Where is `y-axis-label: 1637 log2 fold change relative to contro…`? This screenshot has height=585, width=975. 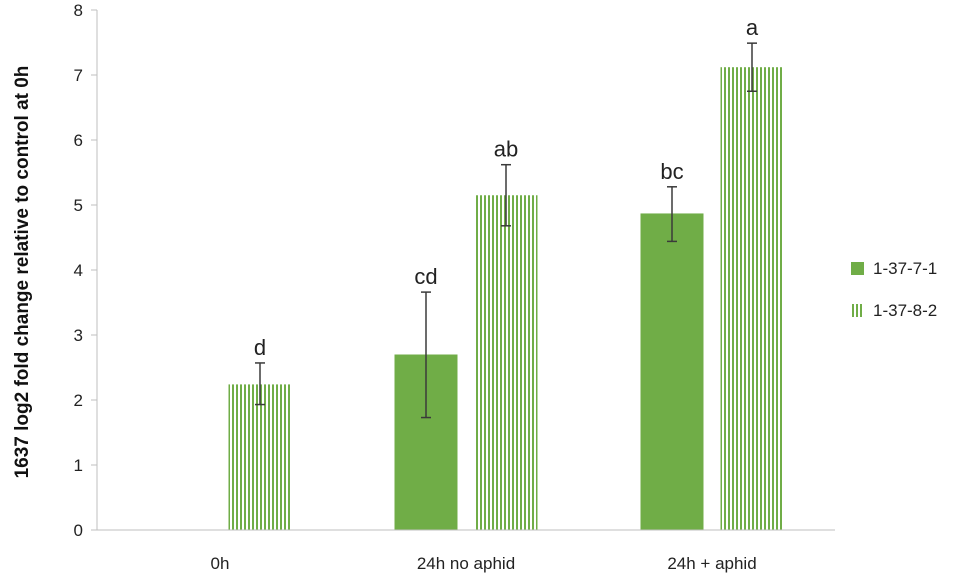 y-axis-label: 1637 log2 fold change relative to contro… is located at coordinates (22, 272).